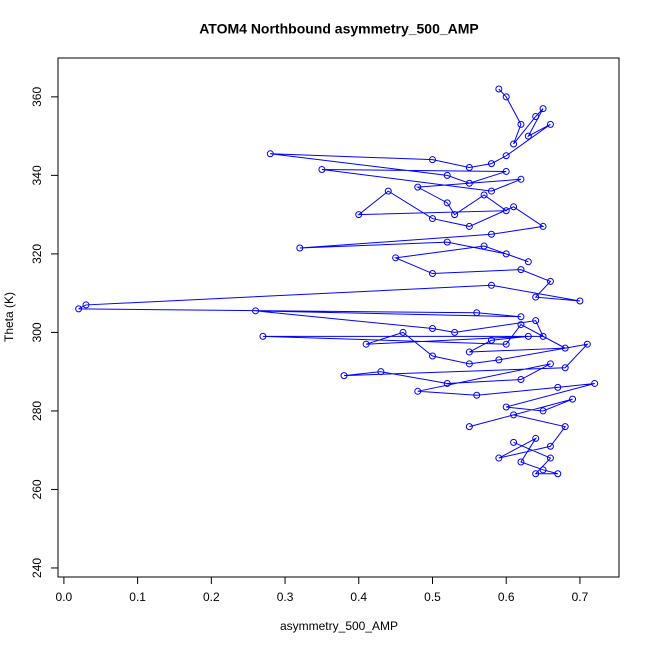 This screenshot has height=650, width=650. I want to click on y-tick-label: 340, so click(37, 175).